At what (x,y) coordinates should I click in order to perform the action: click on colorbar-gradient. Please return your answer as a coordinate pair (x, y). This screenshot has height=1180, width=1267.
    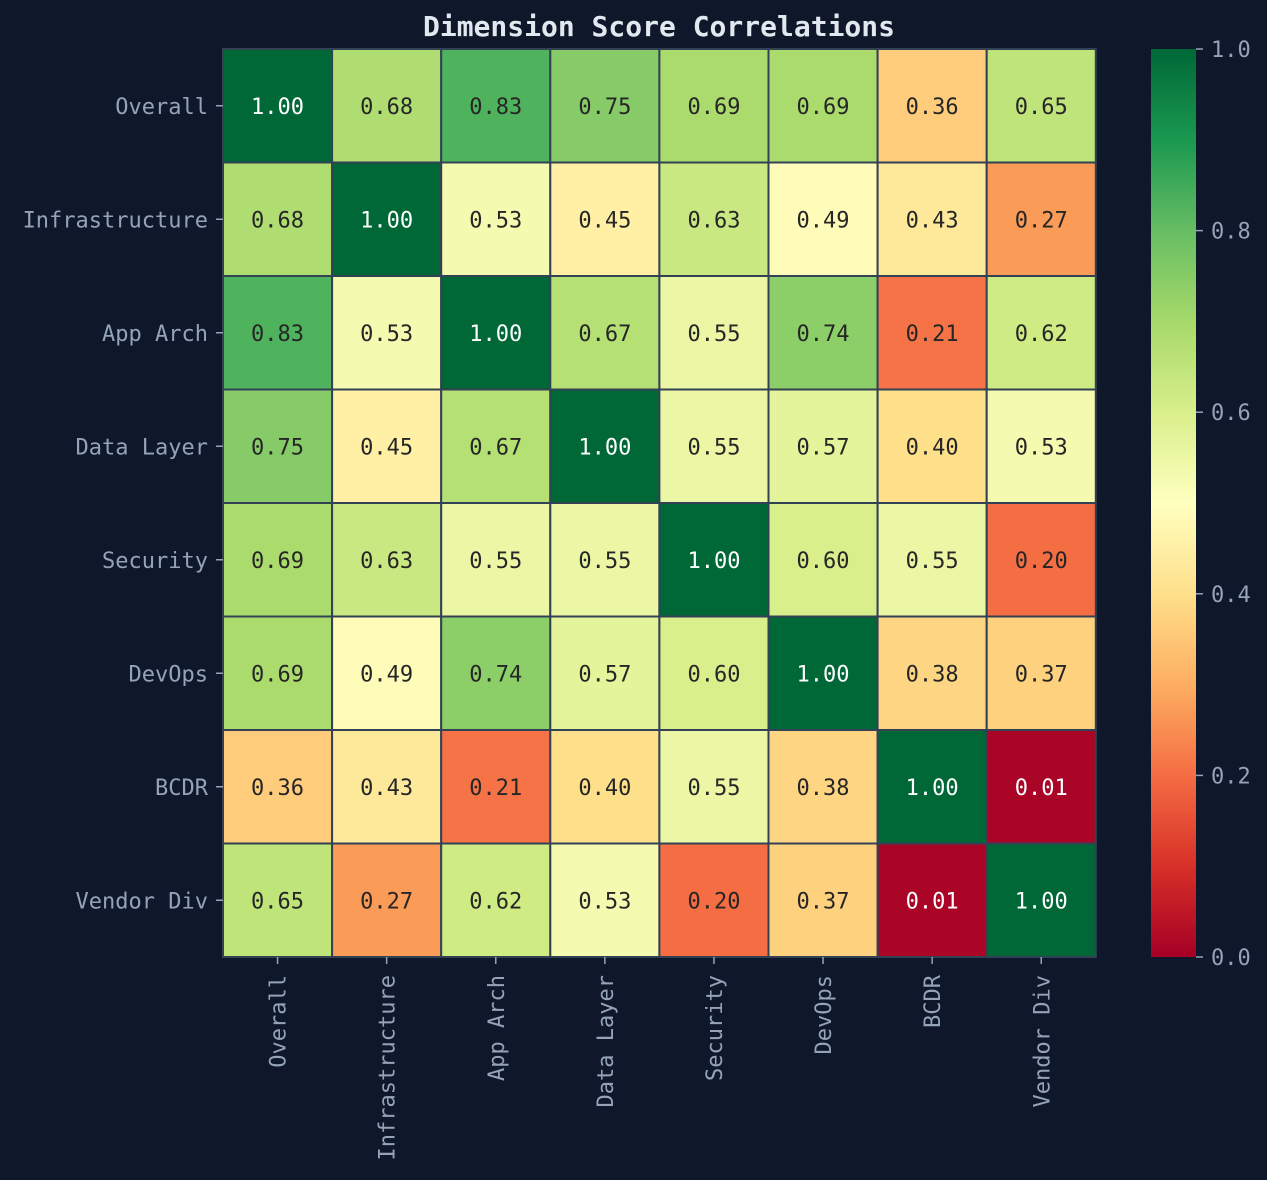
    Looking at the image, I should click on (1173, 503).